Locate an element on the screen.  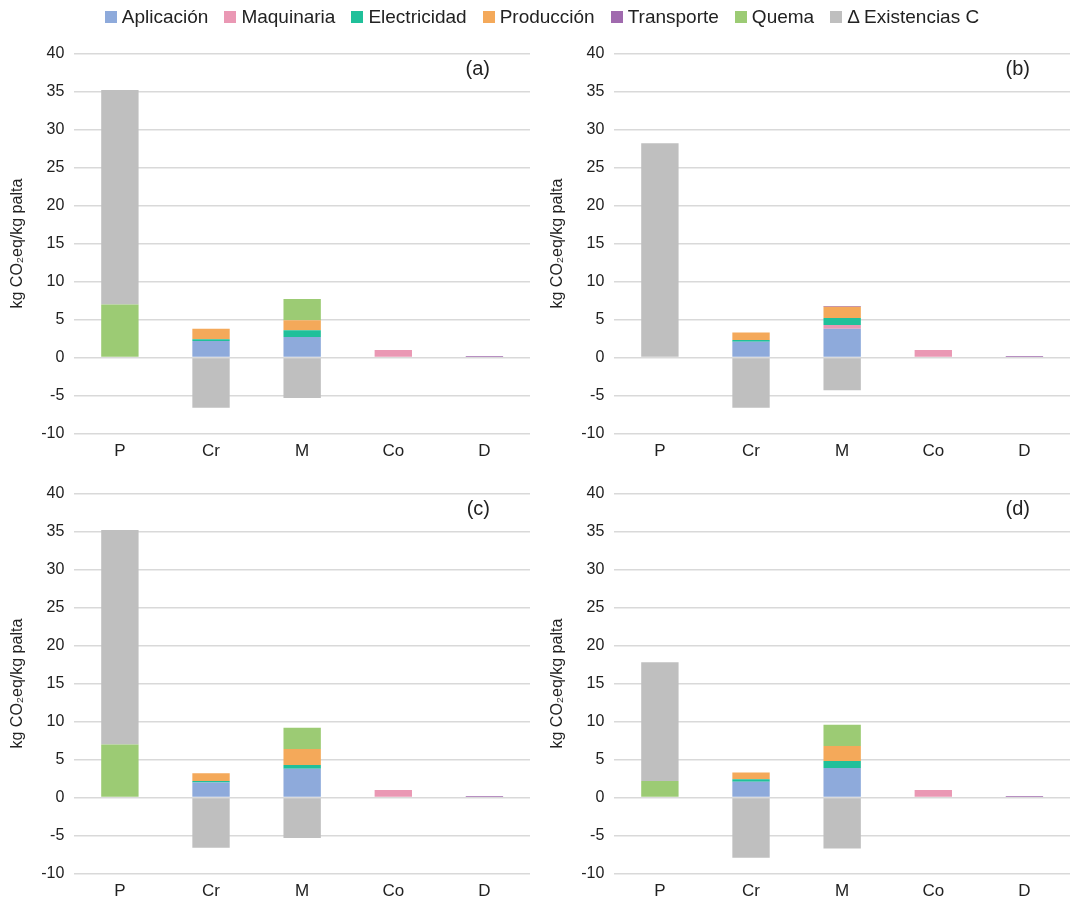
legend-label: Transporte is located at coordinates (672, 17).